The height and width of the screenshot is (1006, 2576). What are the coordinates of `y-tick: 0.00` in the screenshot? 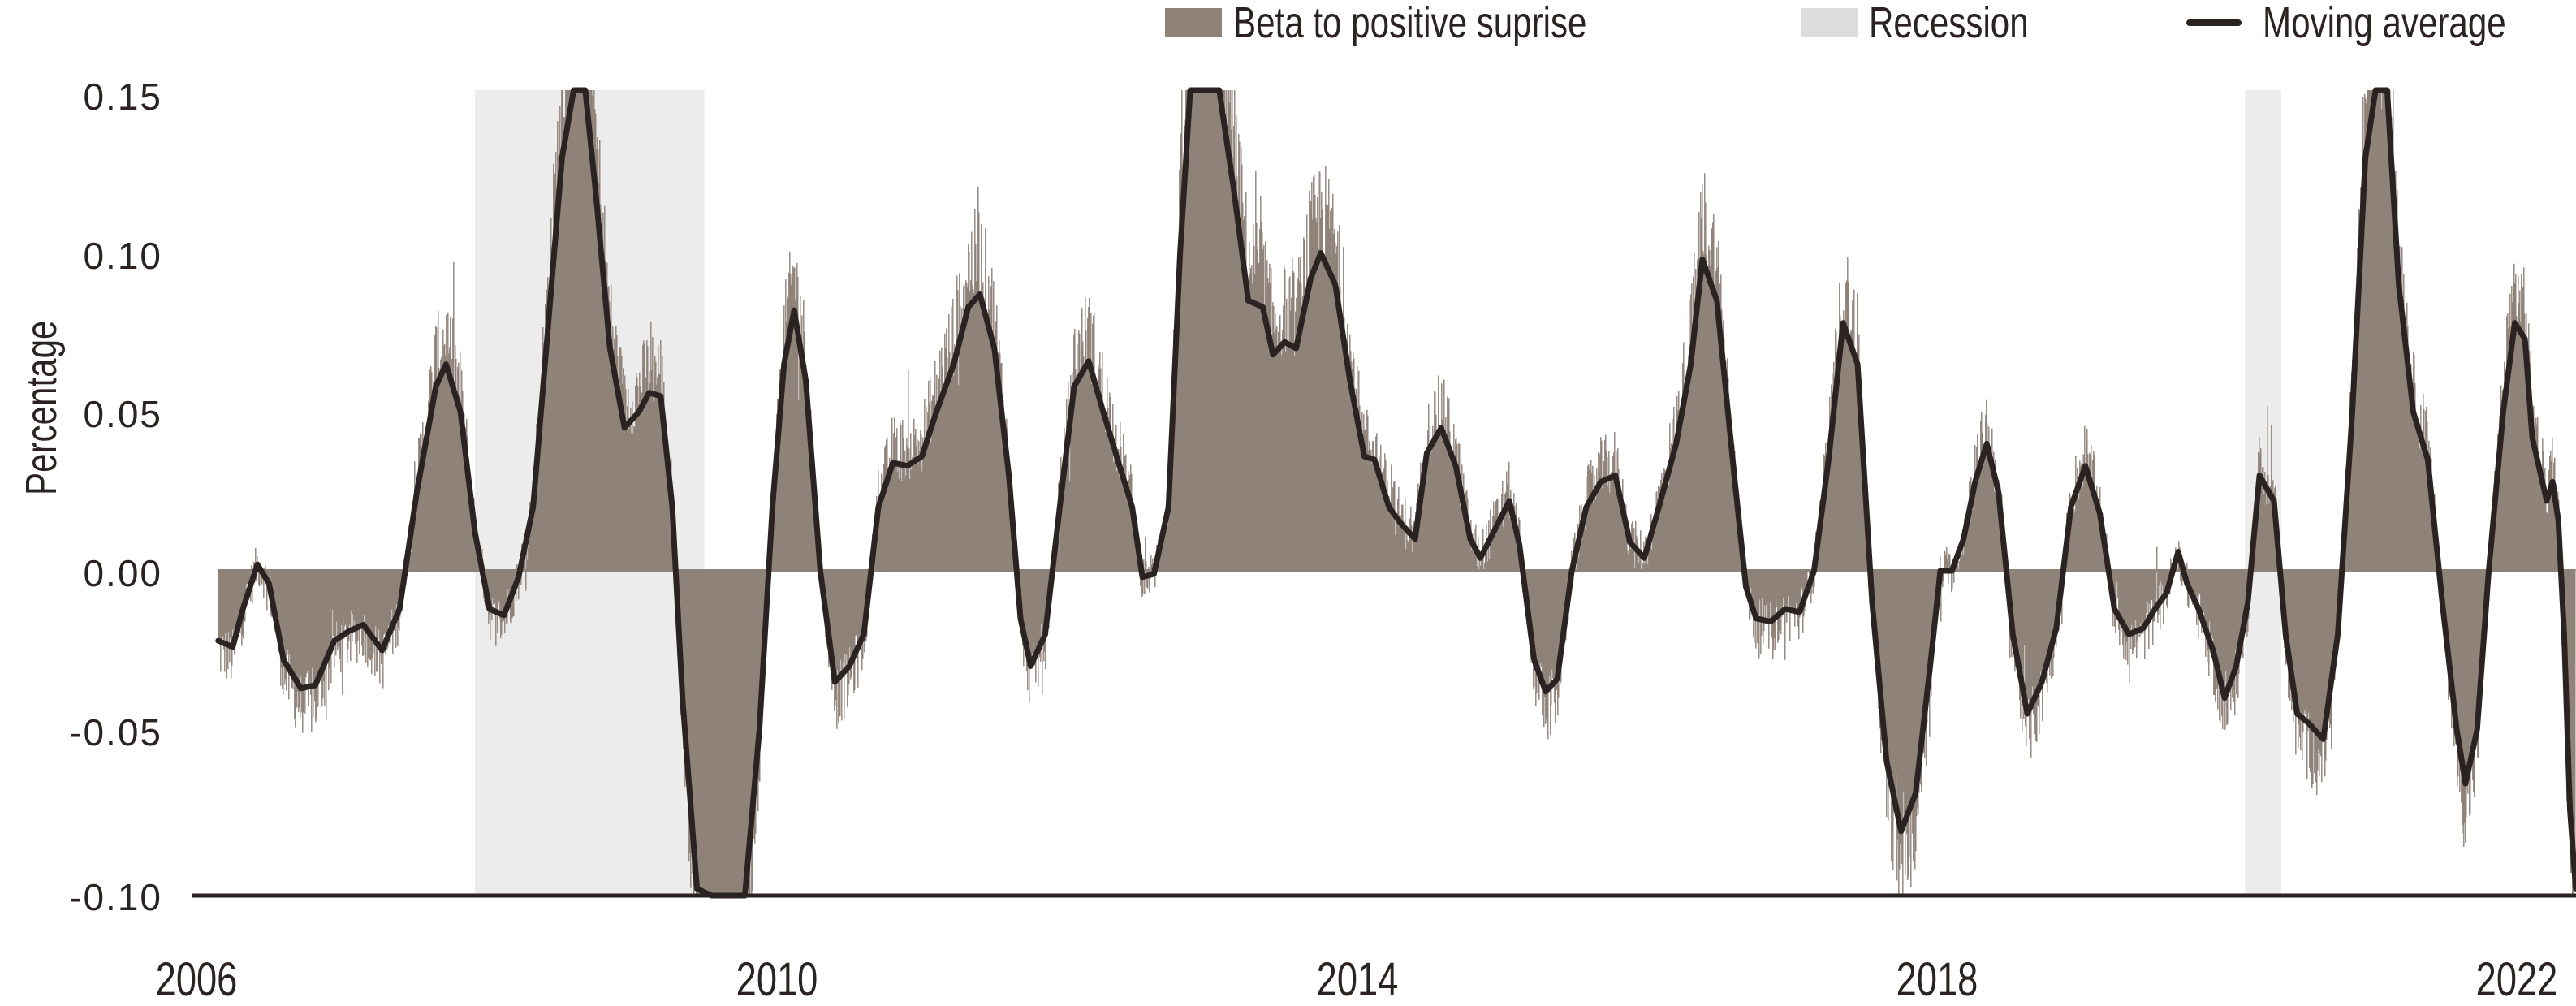 It's located at (122, 573).